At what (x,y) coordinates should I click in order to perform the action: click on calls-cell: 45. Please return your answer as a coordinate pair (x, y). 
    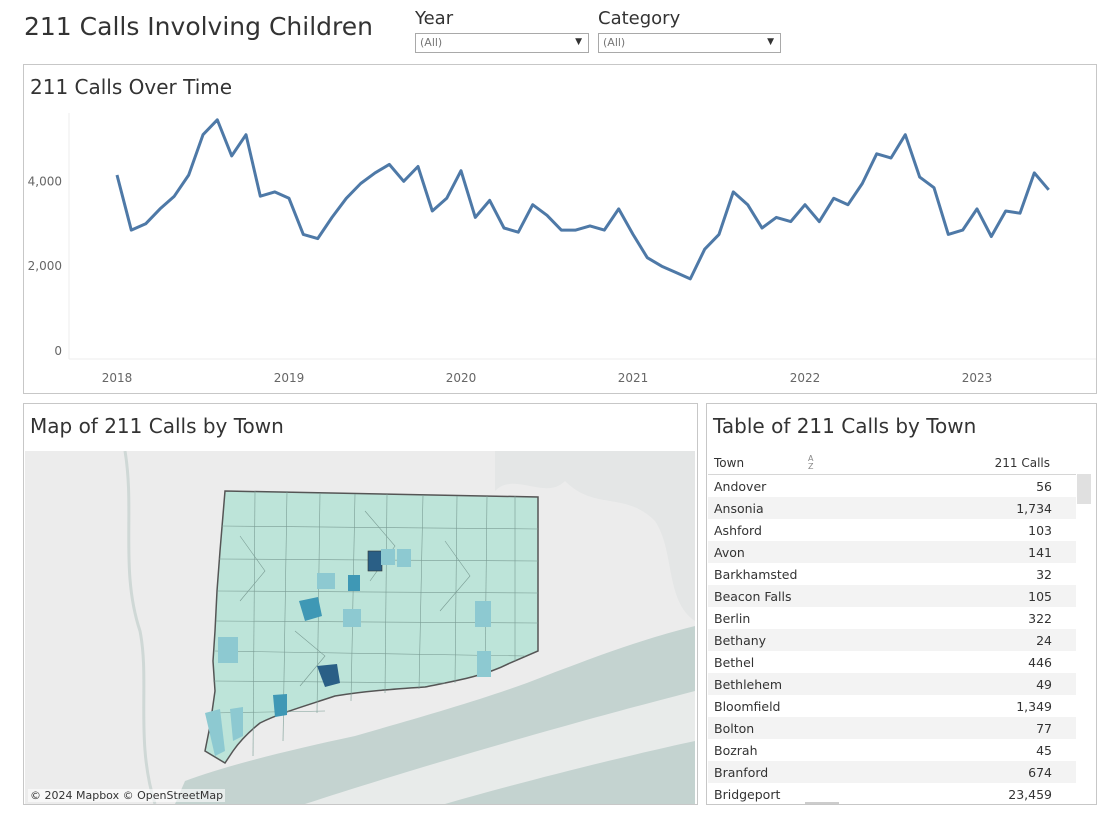
    Looking at the image, I should click on (1044, 750).